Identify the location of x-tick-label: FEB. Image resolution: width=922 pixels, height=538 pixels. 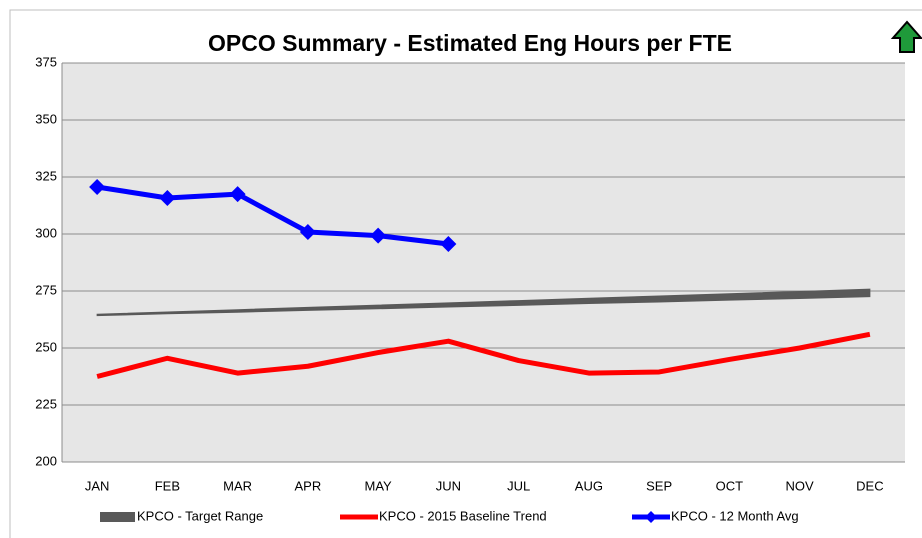
(167, 485).